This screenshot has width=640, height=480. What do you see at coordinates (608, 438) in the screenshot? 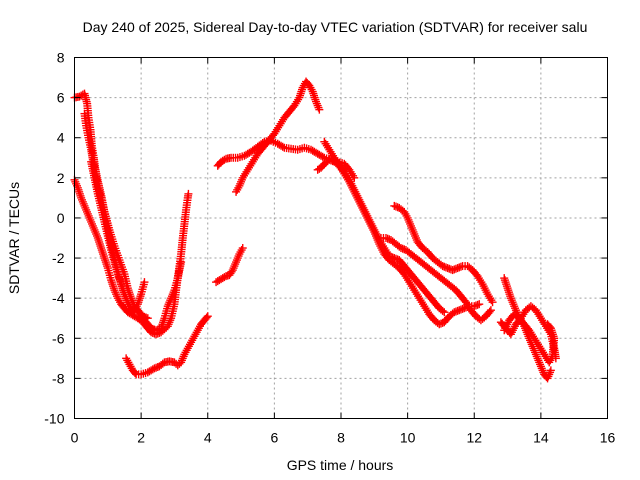
I see `x-tick-label: 16` at bounding box center [608, 438].